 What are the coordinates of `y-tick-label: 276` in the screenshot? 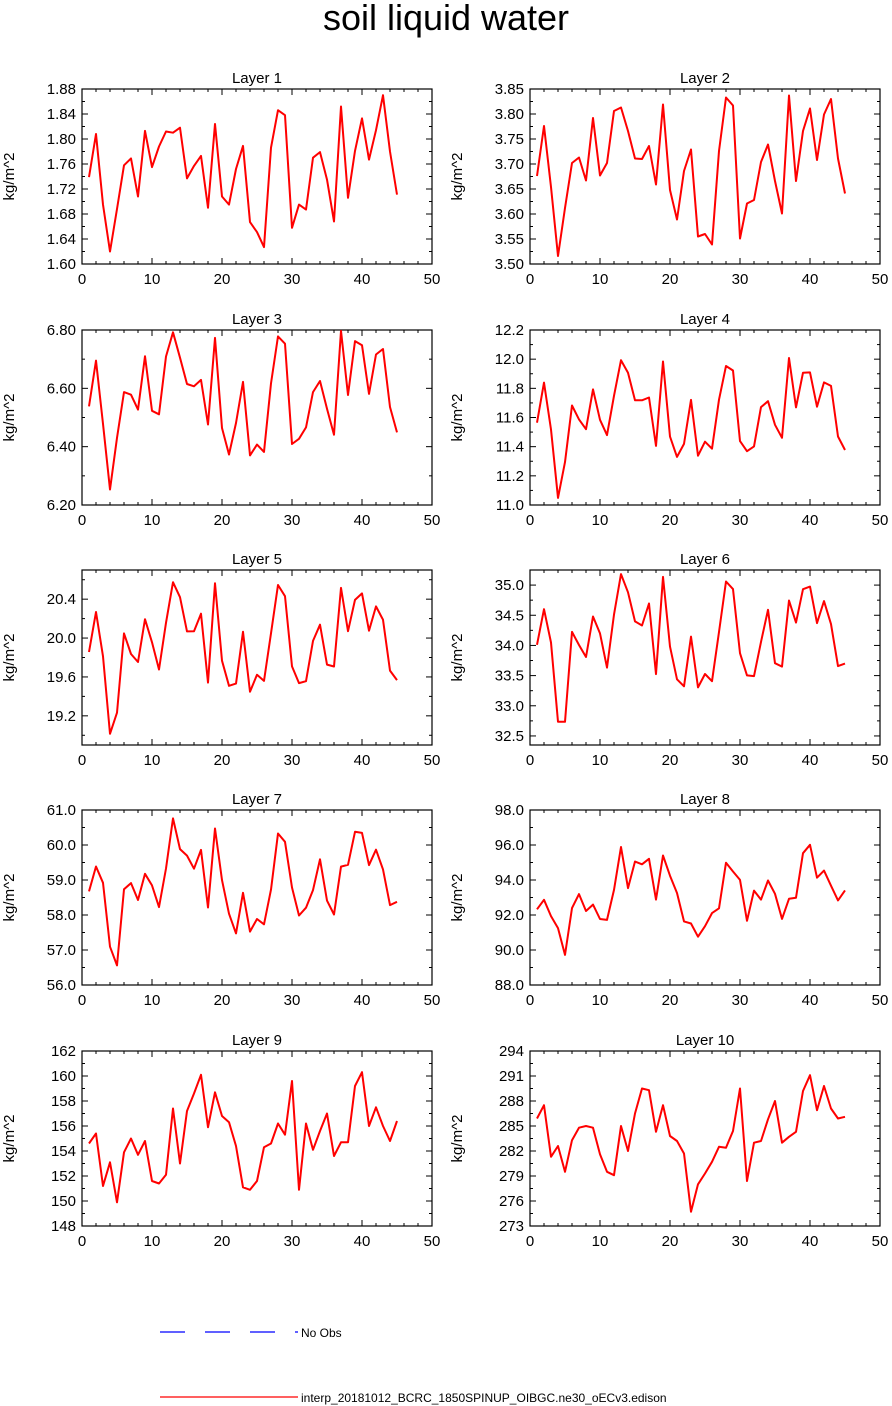 It's located at (511, 1201).